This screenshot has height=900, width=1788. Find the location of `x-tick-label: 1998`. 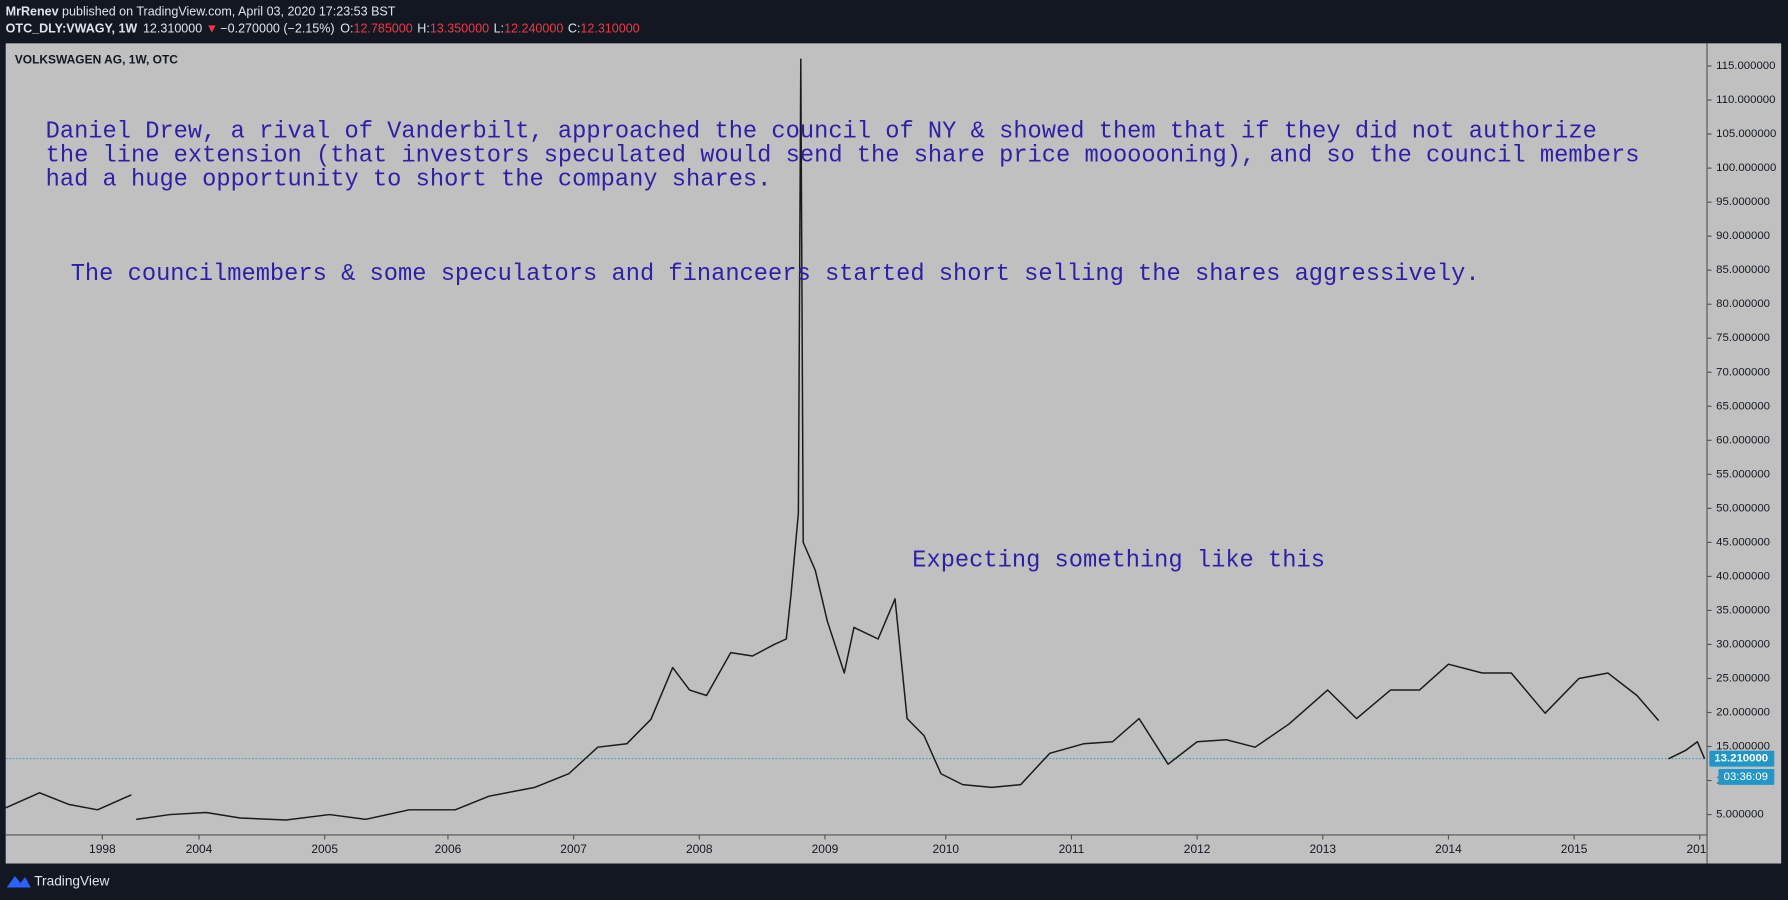

x-tick-label: 1998 is located at coordinates (102, 849).